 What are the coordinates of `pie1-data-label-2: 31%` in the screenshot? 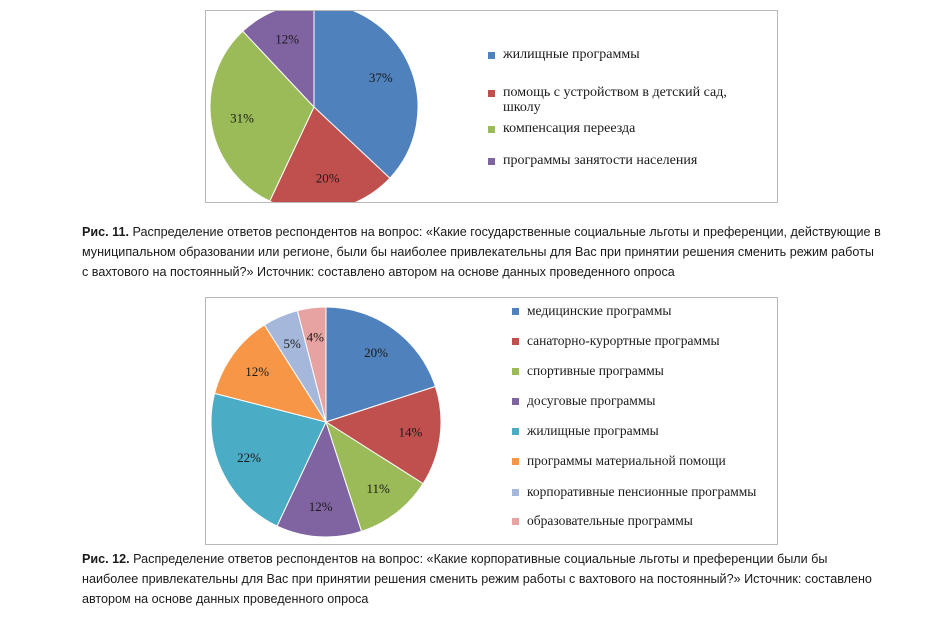 It's located at (242, 117).